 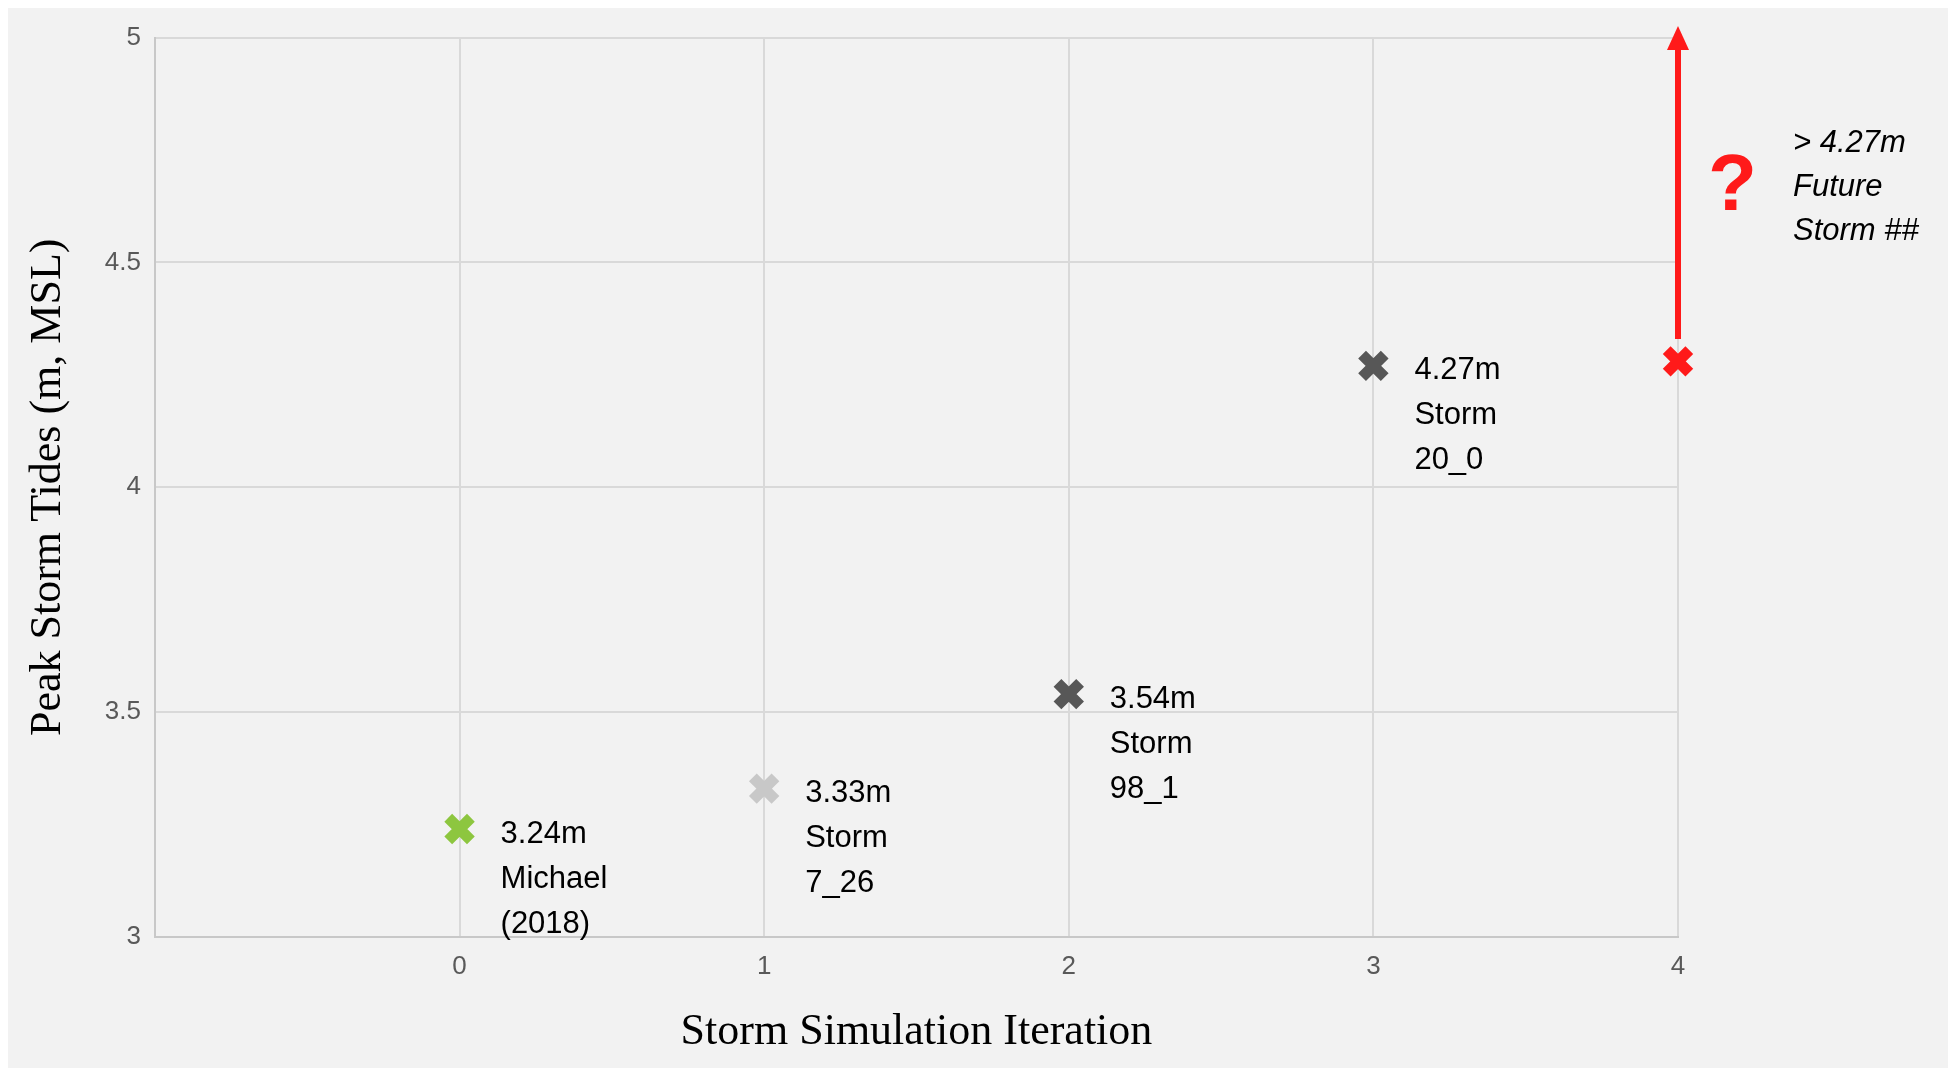 What do you see at coordinates (133, 35) in the screenshot?
I see `y-tick-label: 5` at bounding box center [133, 35].